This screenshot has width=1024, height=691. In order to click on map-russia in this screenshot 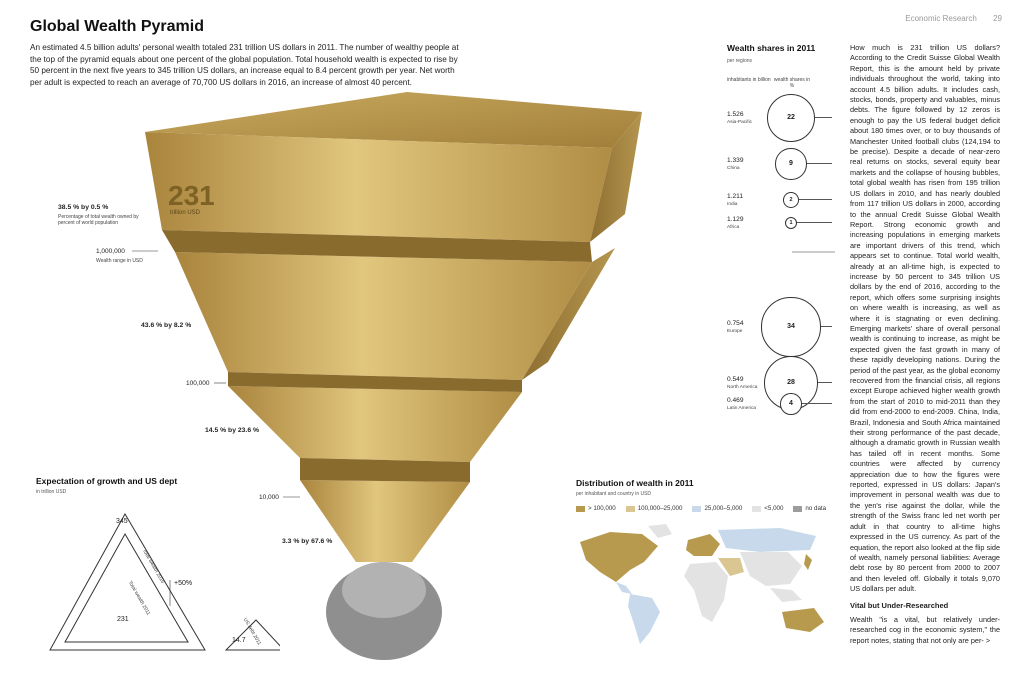, I will do `click(767, 540)`.